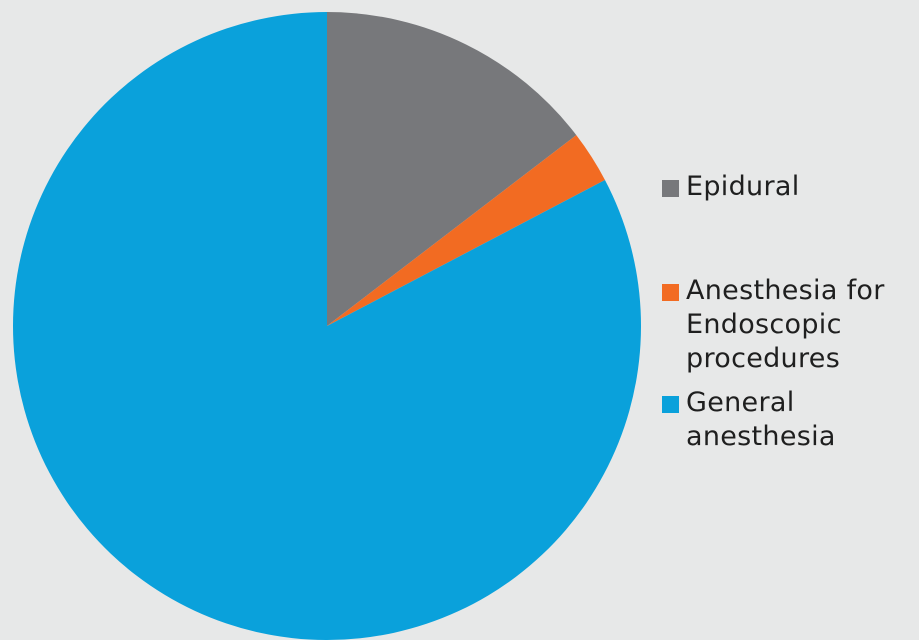  I want to click on legend-item-general: General anesthesia, so click(790, 420).